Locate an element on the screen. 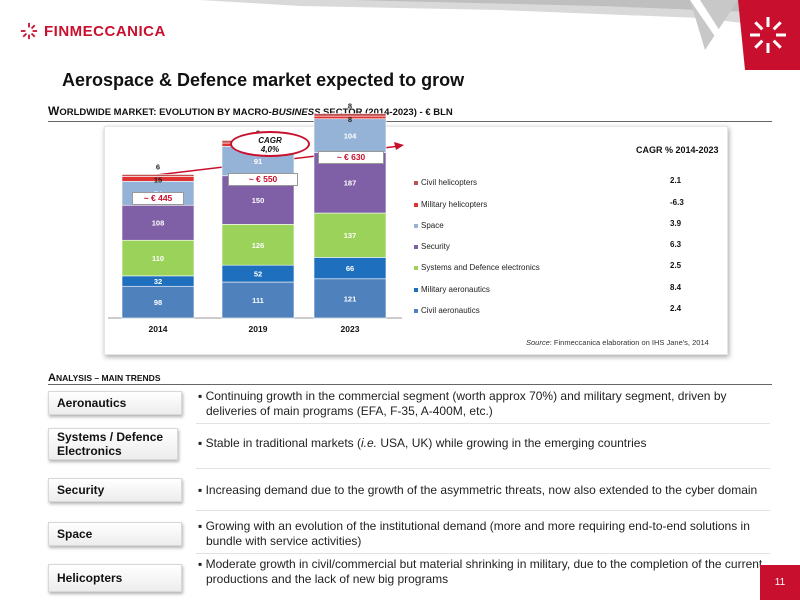 Image resolution: width=800 pixels, height=600 pixels. cagr-value: 3.9 is located at coordinates (676, 223).